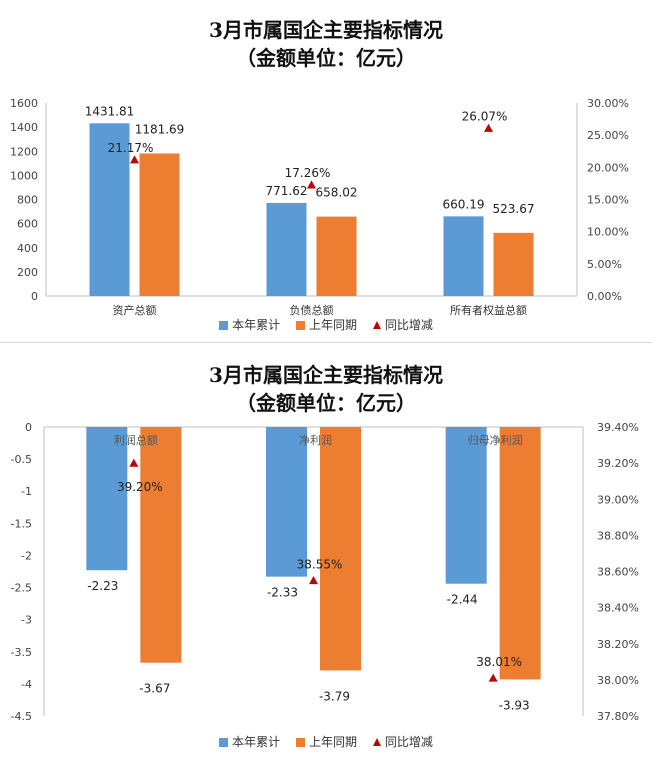  Describe the element at coordinates (608, 232) in the screenshot. I see `y2-tick-label: 10.00%` at that location.